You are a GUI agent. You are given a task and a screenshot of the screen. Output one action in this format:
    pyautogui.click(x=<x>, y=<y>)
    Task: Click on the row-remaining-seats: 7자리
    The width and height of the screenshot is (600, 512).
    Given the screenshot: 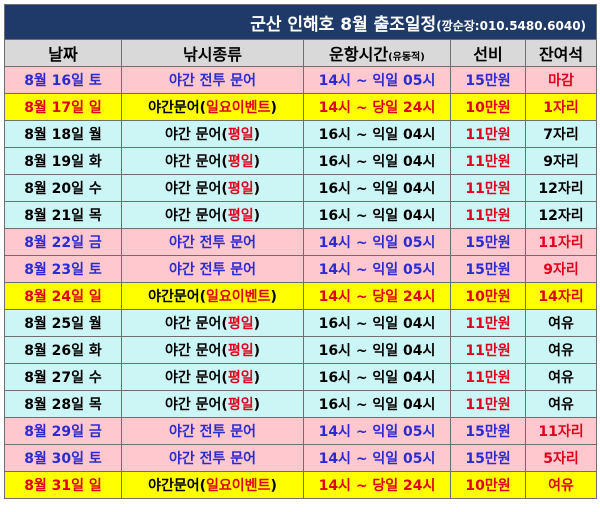 What is the action you would take?
    pyautogui.click(x=561, y=134)
    